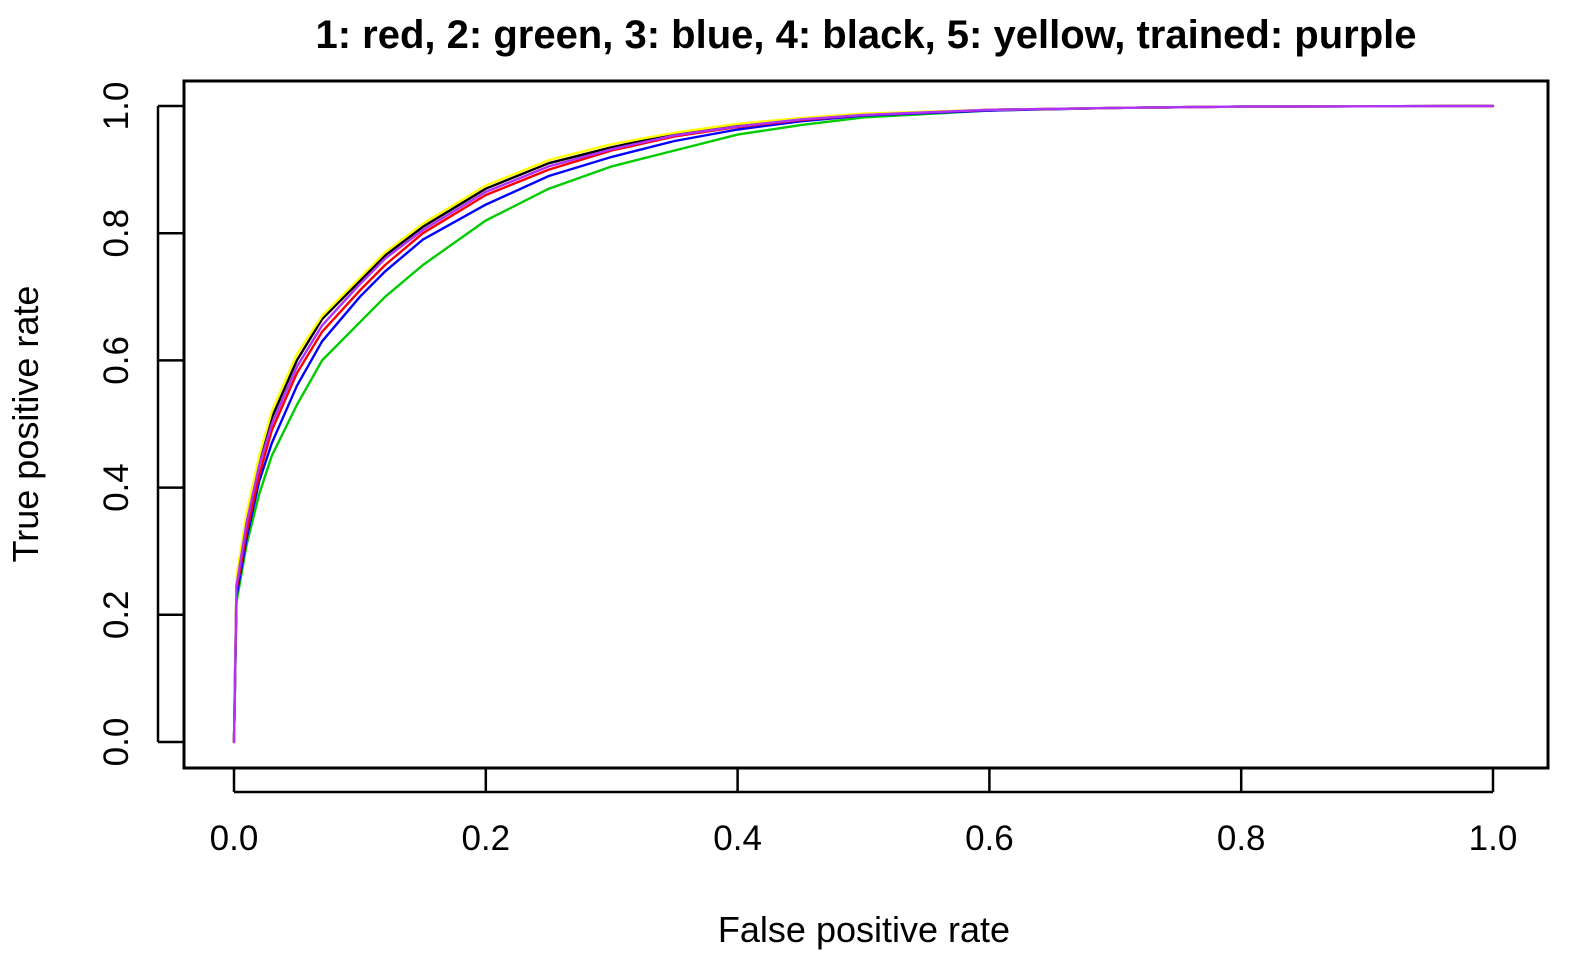 The height and width of the screenshot is (968, 1572). I want to click on y-tick-label: 1.0, so click(116, 106).